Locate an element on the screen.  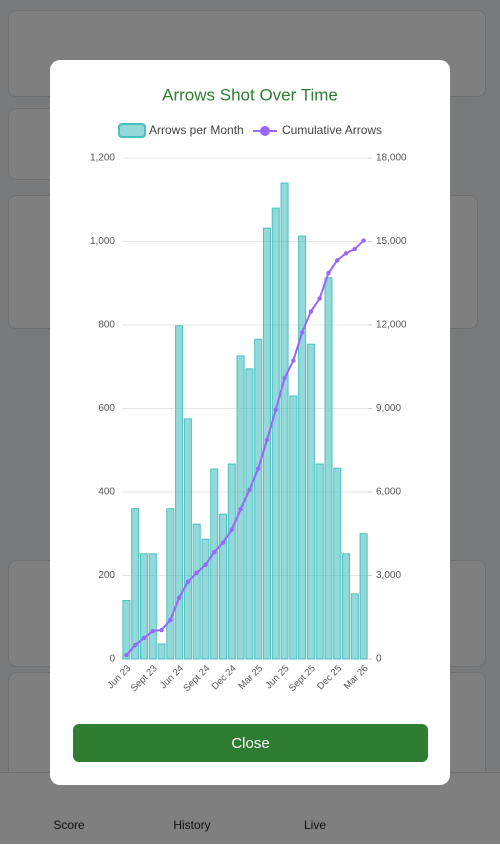
legend-label: Cumulative Arrows is located at coordinates (332, 130).